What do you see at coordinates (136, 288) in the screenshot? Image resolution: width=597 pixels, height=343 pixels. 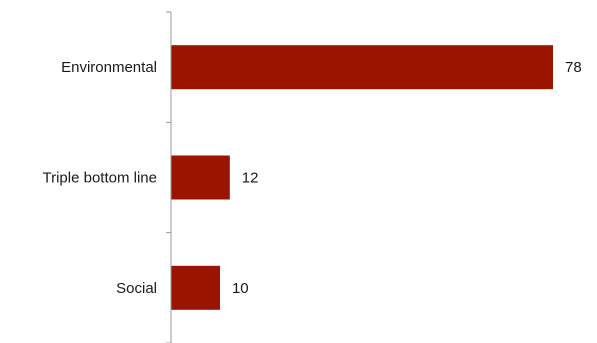 I see `category-label: Social` at bounding box center [136, 288].